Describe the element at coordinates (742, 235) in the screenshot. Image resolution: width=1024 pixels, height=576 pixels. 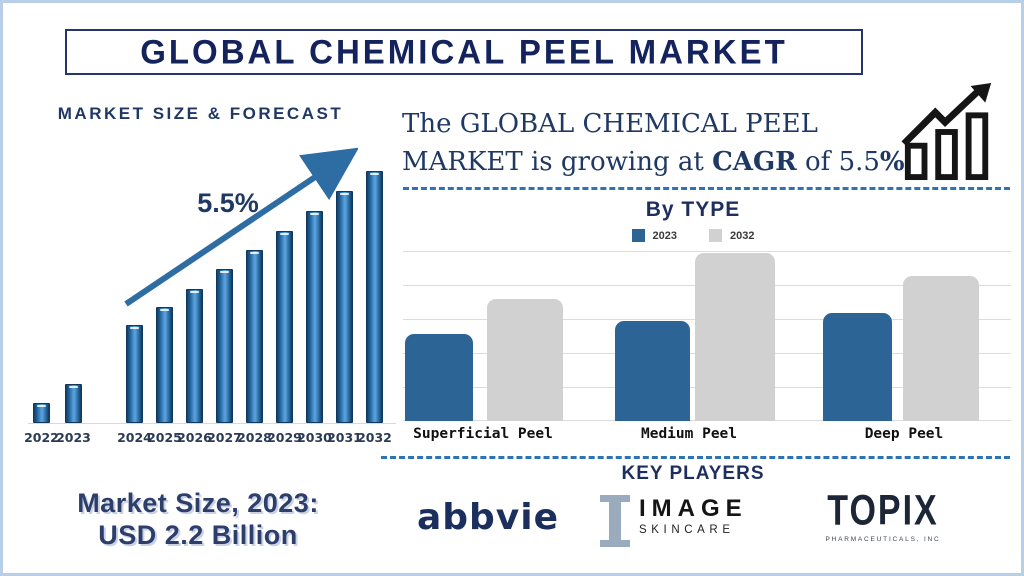
I see `legend-label-2032: 2032` at that location.